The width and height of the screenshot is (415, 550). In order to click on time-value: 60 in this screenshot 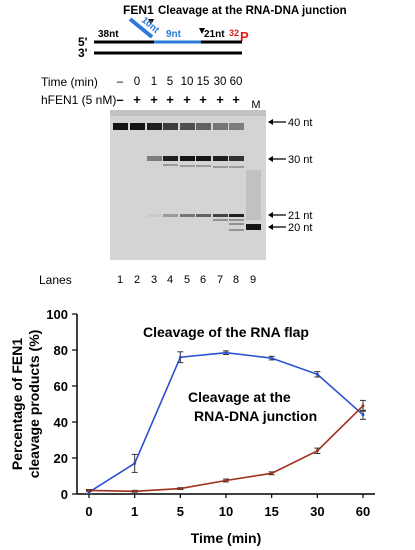, I will do `click(236, 82)`.